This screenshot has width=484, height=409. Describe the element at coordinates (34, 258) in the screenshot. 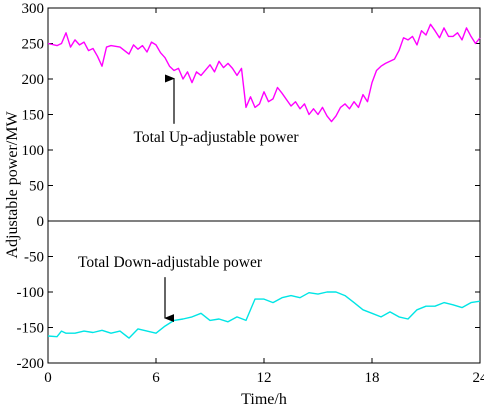

I see `y-tick-label: -50` at that location.